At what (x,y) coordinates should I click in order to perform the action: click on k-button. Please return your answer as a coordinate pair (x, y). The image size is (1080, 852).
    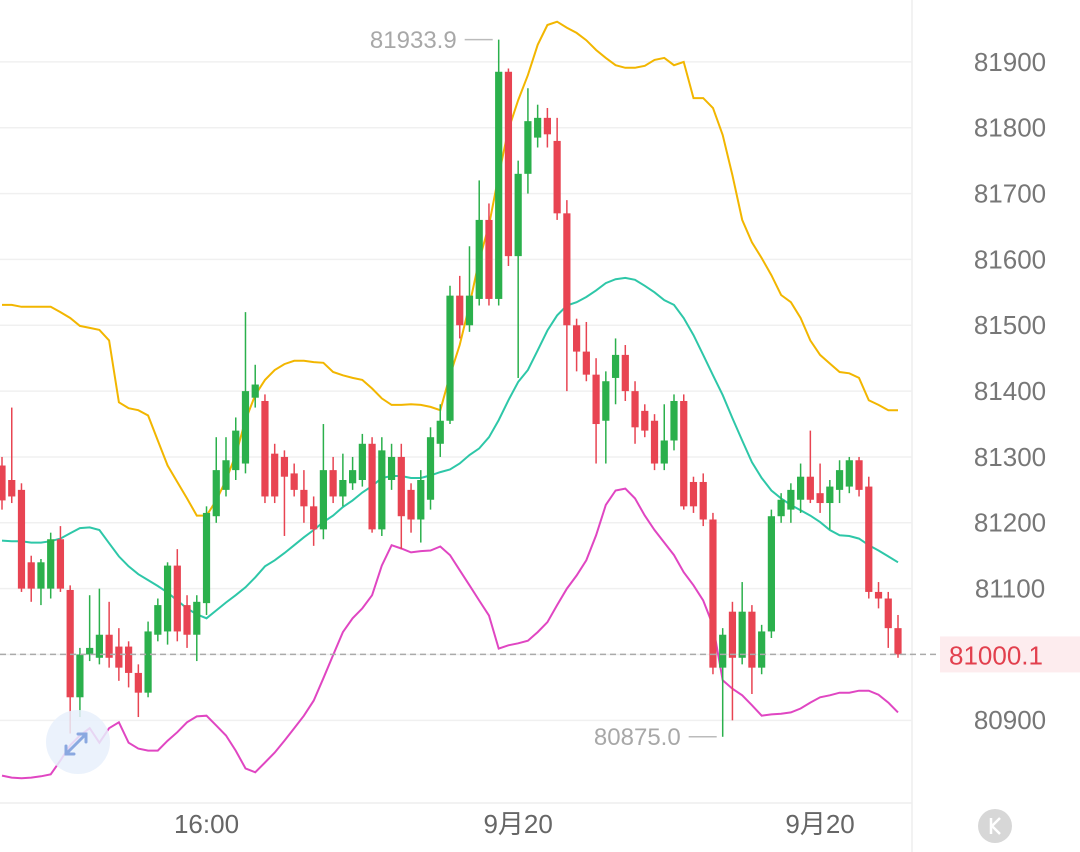
    Looking at the image, I should click on (995, 826).